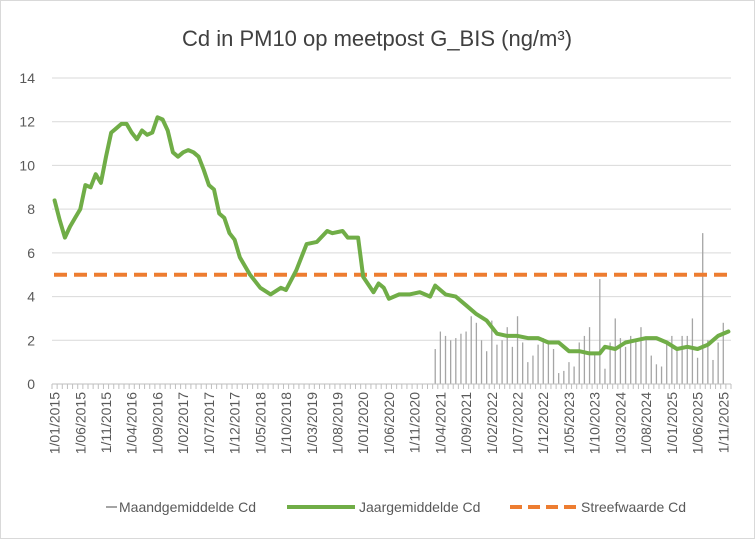 This screenshot has width=755, height=539. I want to click on x-tick-label: 1/12/2022, so click(543, 423).